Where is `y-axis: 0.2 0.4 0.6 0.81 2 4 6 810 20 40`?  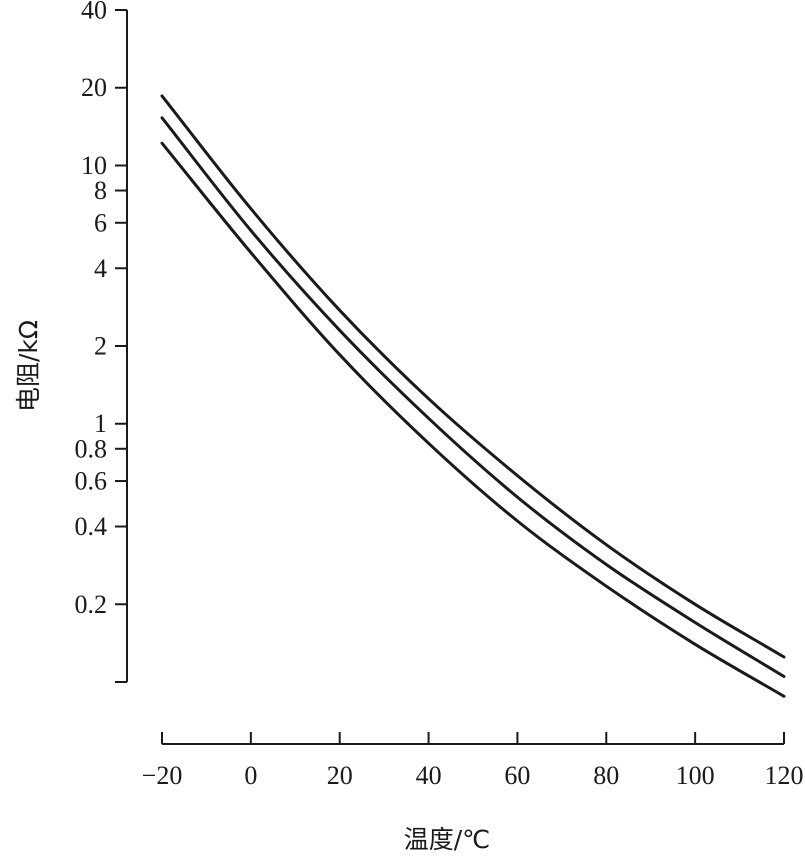 y-axis: 0.2 0.4 0.6 0.81 2 4 6 810 20 40 is located at coordinates (101, 341).